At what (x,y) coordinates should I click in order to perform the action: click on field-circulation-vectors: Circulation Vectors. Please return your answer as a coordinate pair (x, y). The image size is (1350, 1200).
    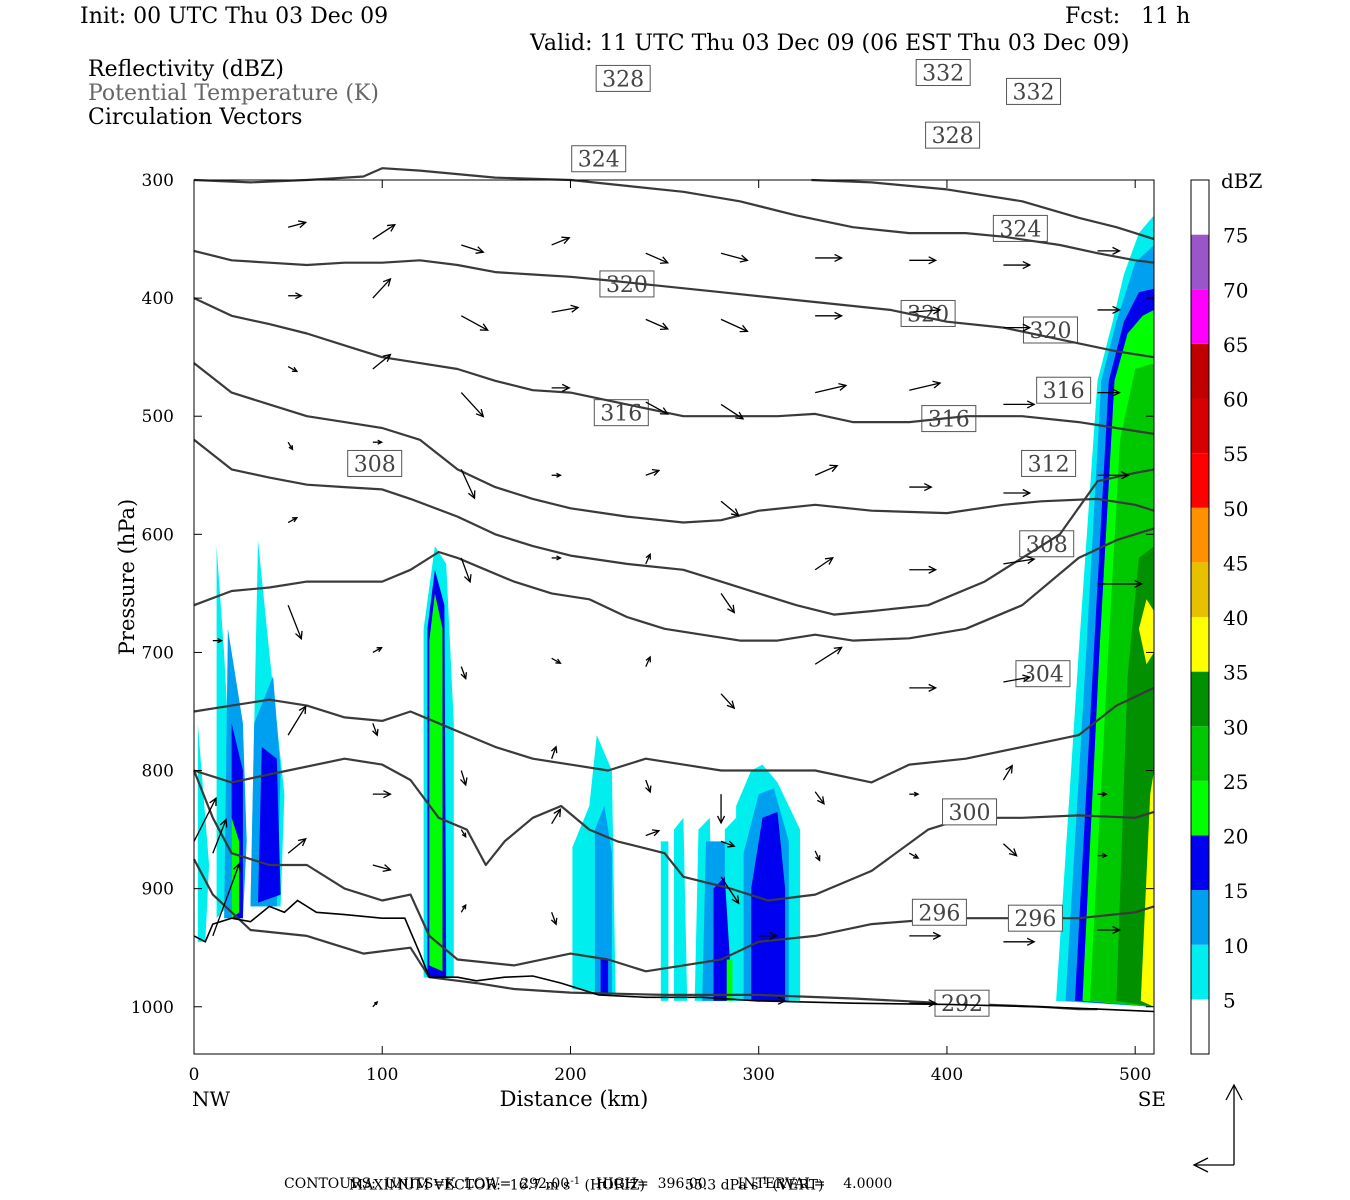
    Looking at the image, I should click on (195, 117).